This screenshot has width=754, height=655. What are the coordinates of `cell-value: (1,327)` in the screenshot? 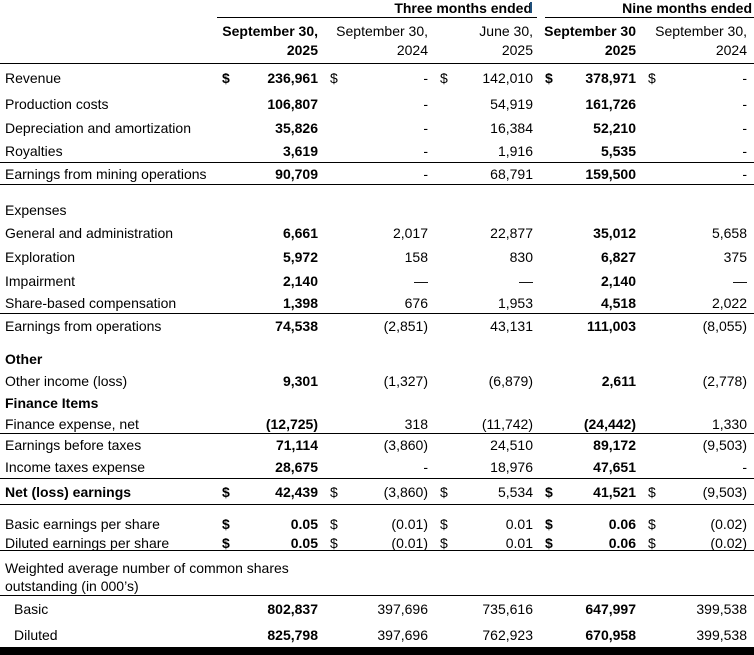 It's located at (405, 380).